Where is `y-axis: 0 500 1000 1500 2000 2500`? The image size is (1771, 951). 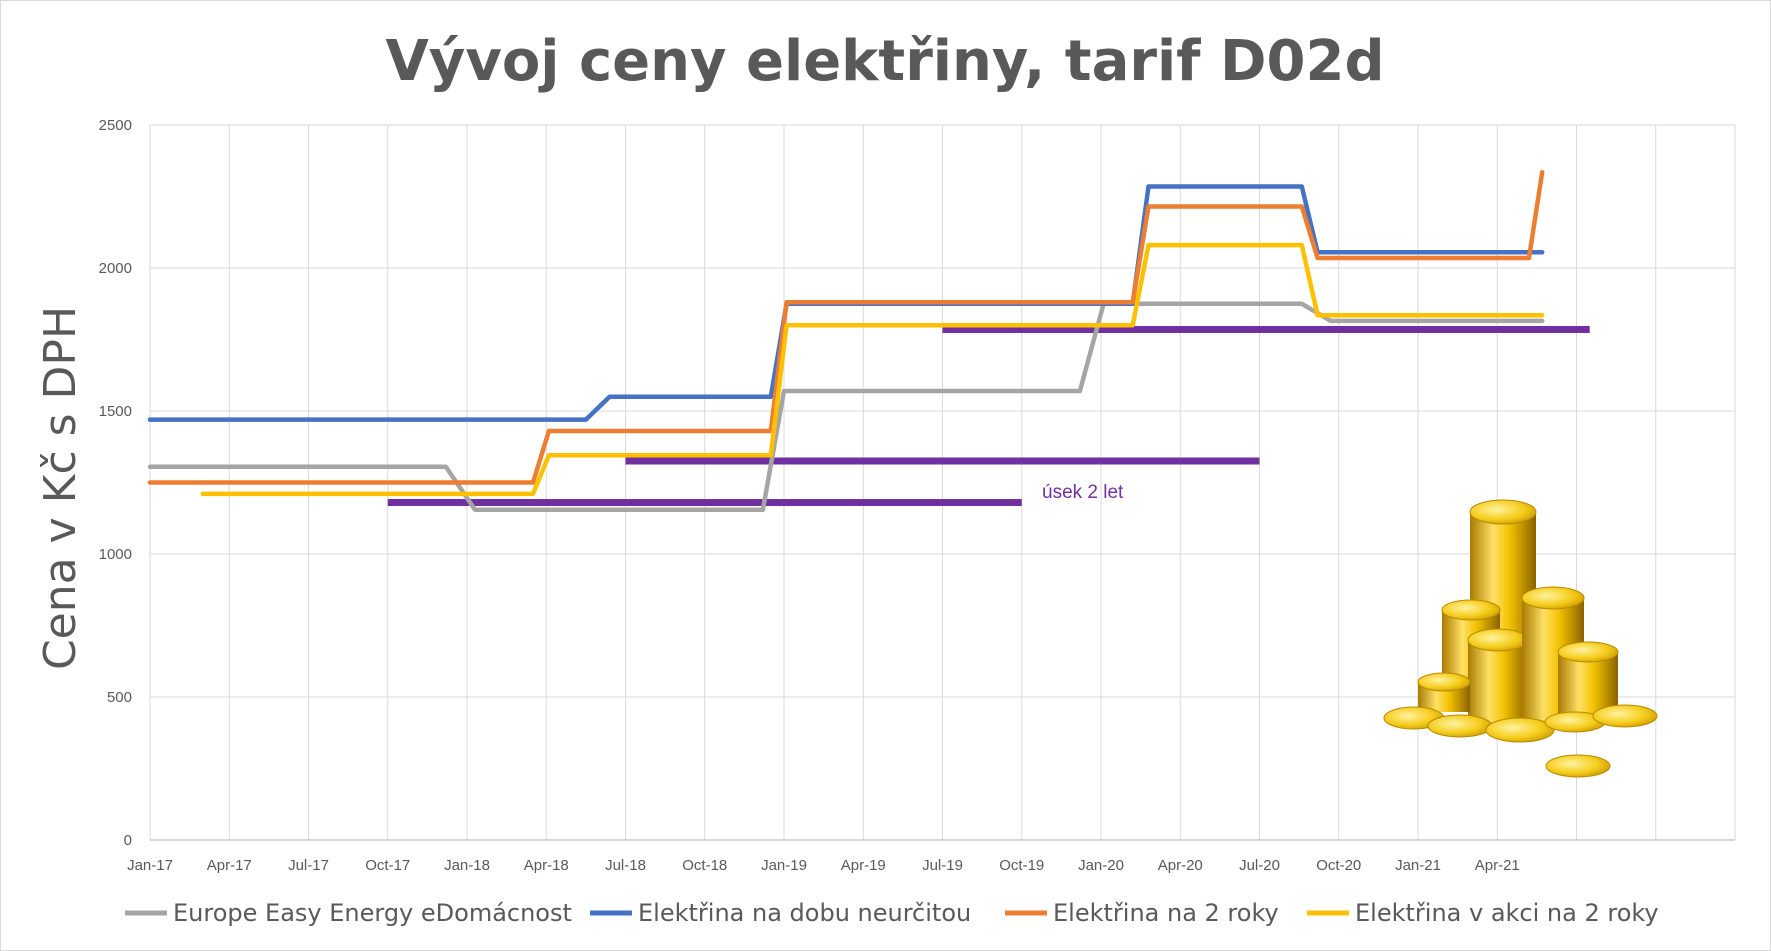
y-axis: 0 500 1000 1500 2000 2500 is located at coordinates (115, 483).